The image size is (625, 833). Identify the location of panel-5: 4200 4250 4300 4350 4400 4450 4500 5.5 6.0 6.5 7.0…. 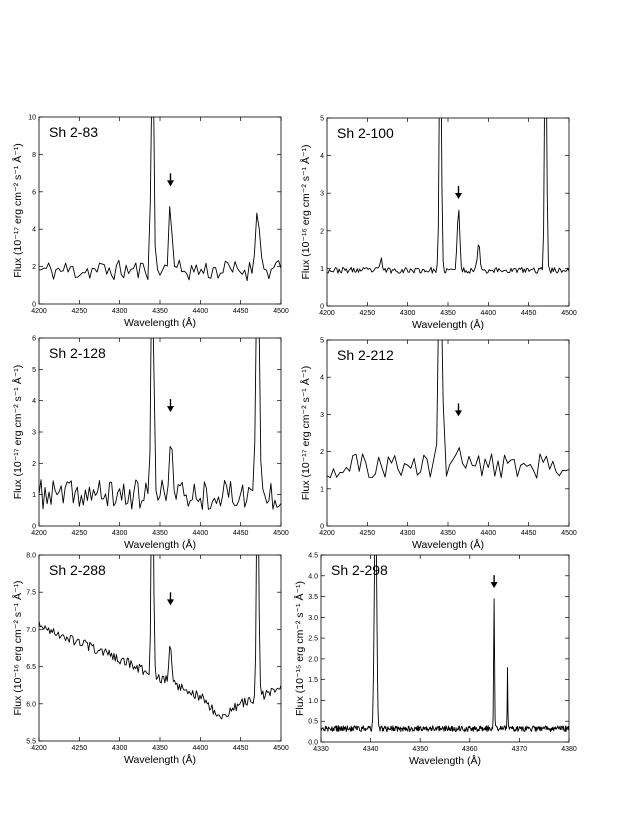
(150, 660).